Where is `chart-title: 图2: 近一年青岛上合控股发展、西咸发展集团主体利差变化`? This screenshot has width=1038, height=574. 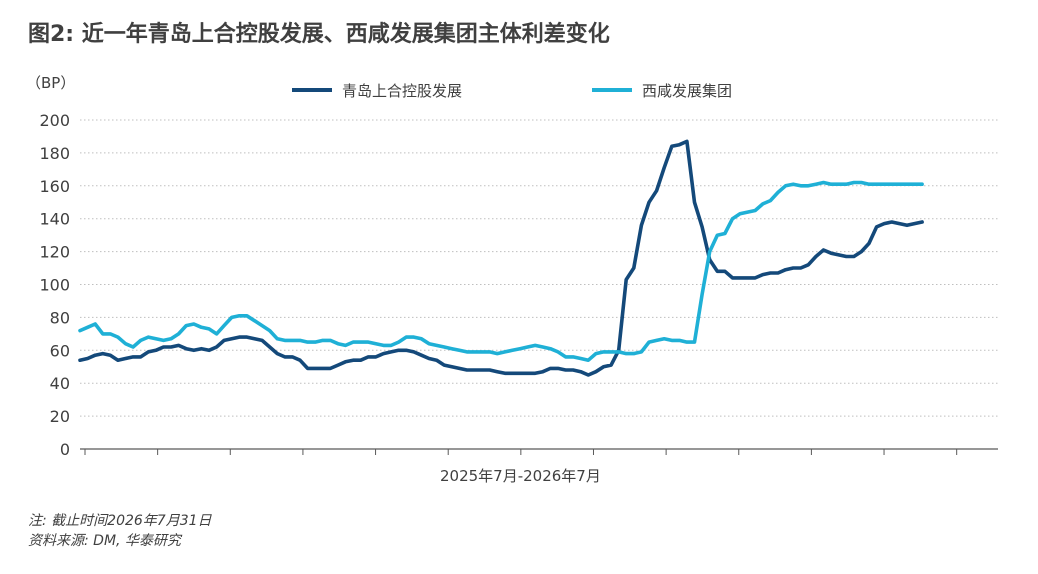 chart-title: 图2: 近一年青岛上合控股发展、西咸发展集团主体利差变化 is located at coordinates (319, 34).